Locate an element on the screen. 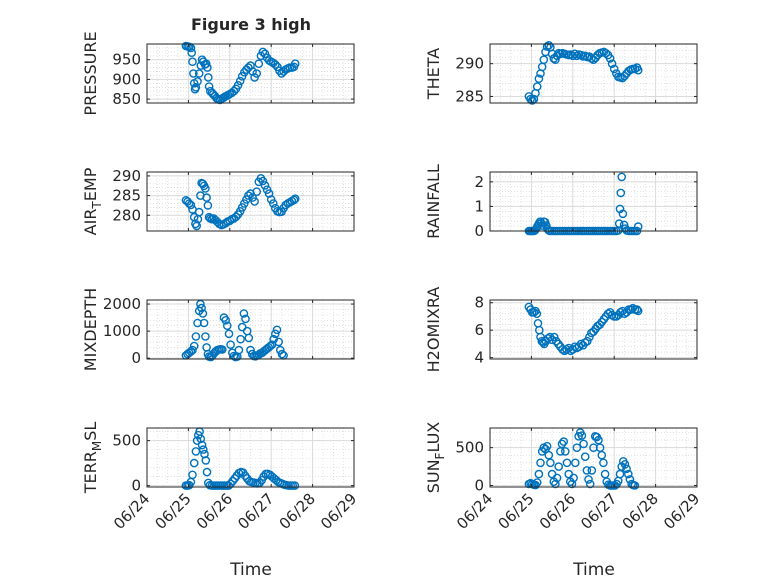  data-points is located at coordinates (582, 459).